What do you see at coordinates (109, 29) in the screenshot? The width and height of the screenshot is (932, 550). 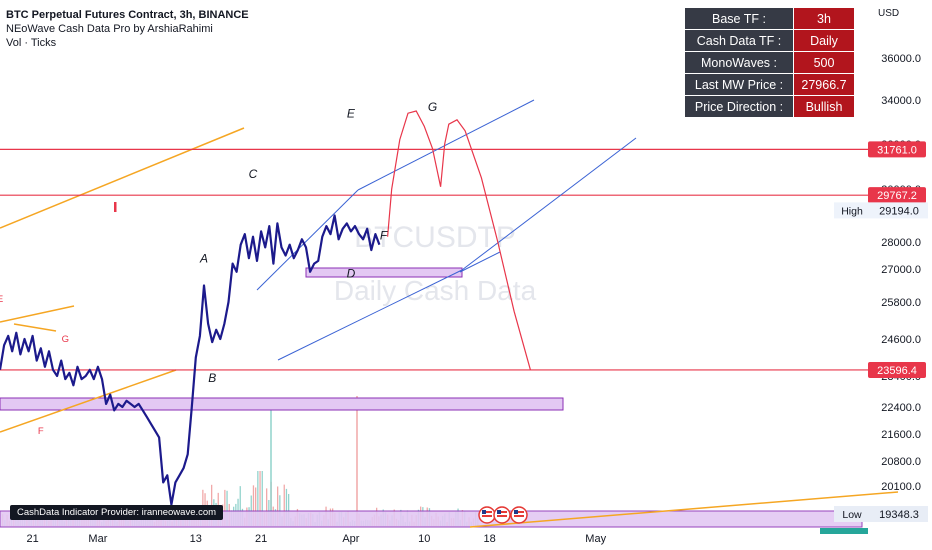 I see `indicator-name: NEoWave Cash Data Pro by ArshiaRahimi` at bounding box center [109, 29].